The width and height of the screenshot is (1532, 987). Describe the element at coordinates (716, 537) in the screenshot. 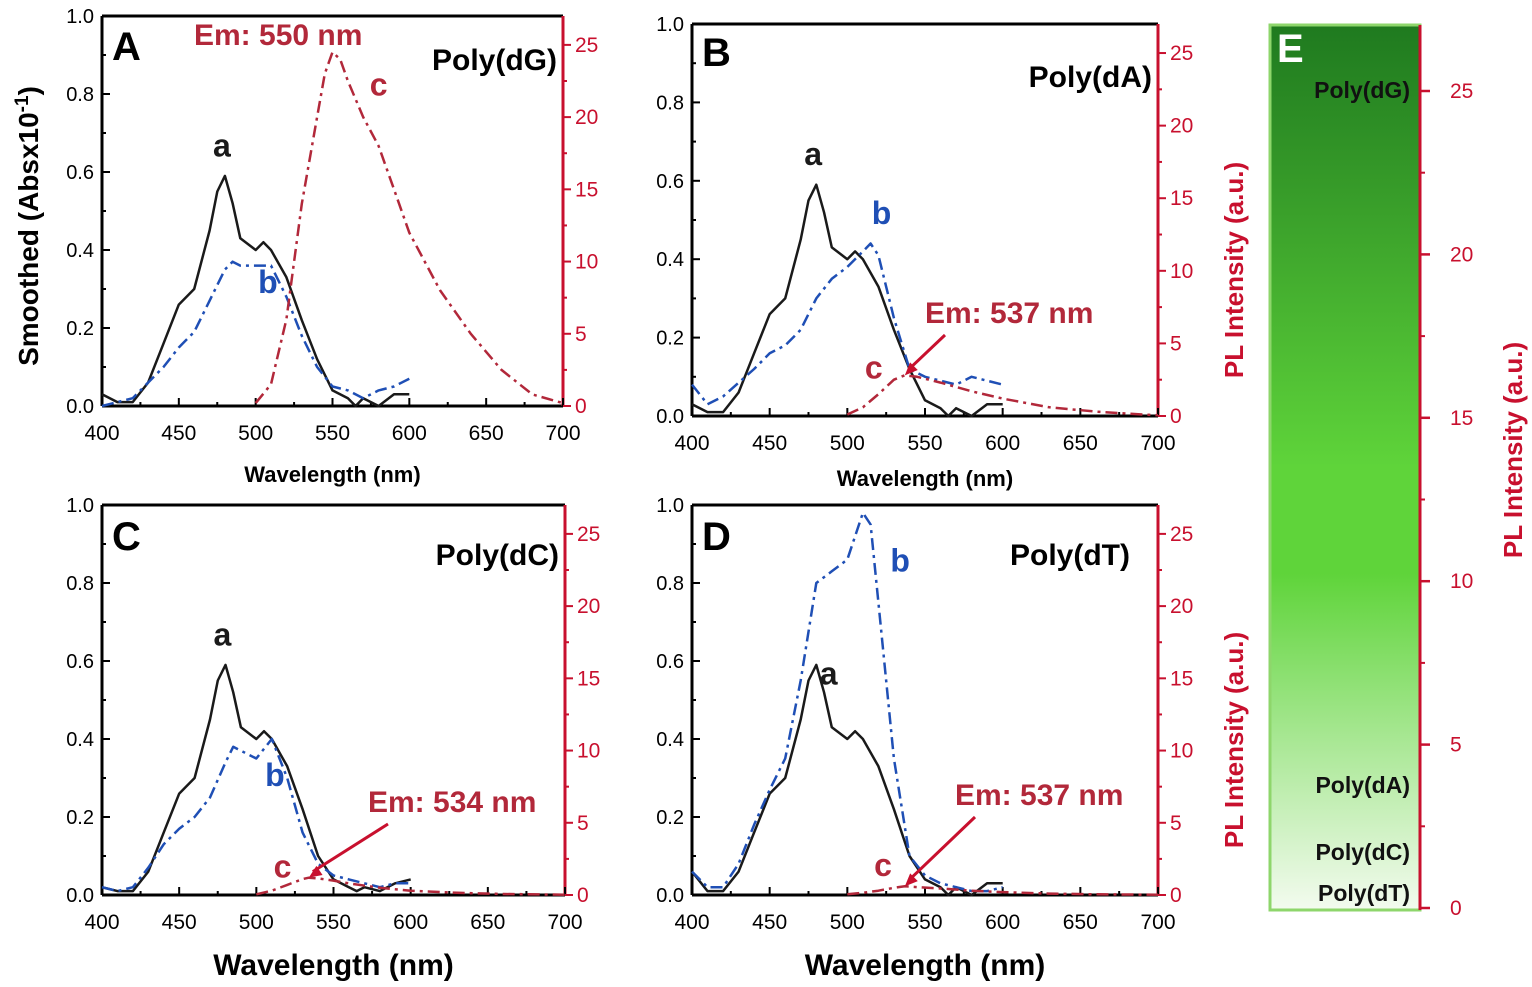

I see `panel-letter: D` at that location.